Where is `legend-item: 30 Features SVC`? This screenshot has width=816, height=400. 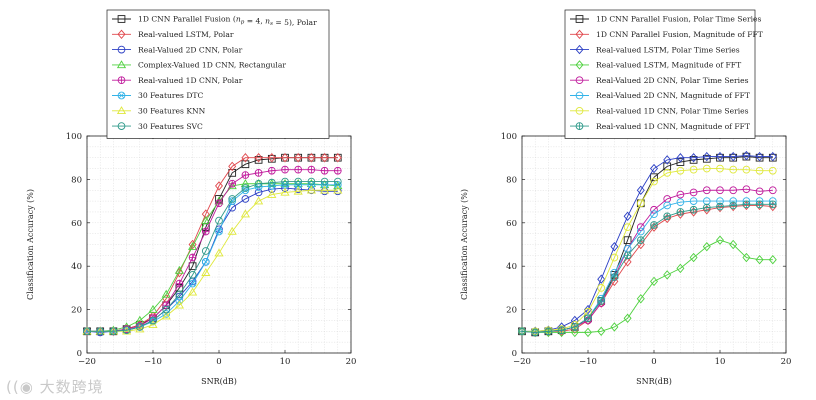
legend-item: 30 Features SVC is located at coordinates (157, 126).